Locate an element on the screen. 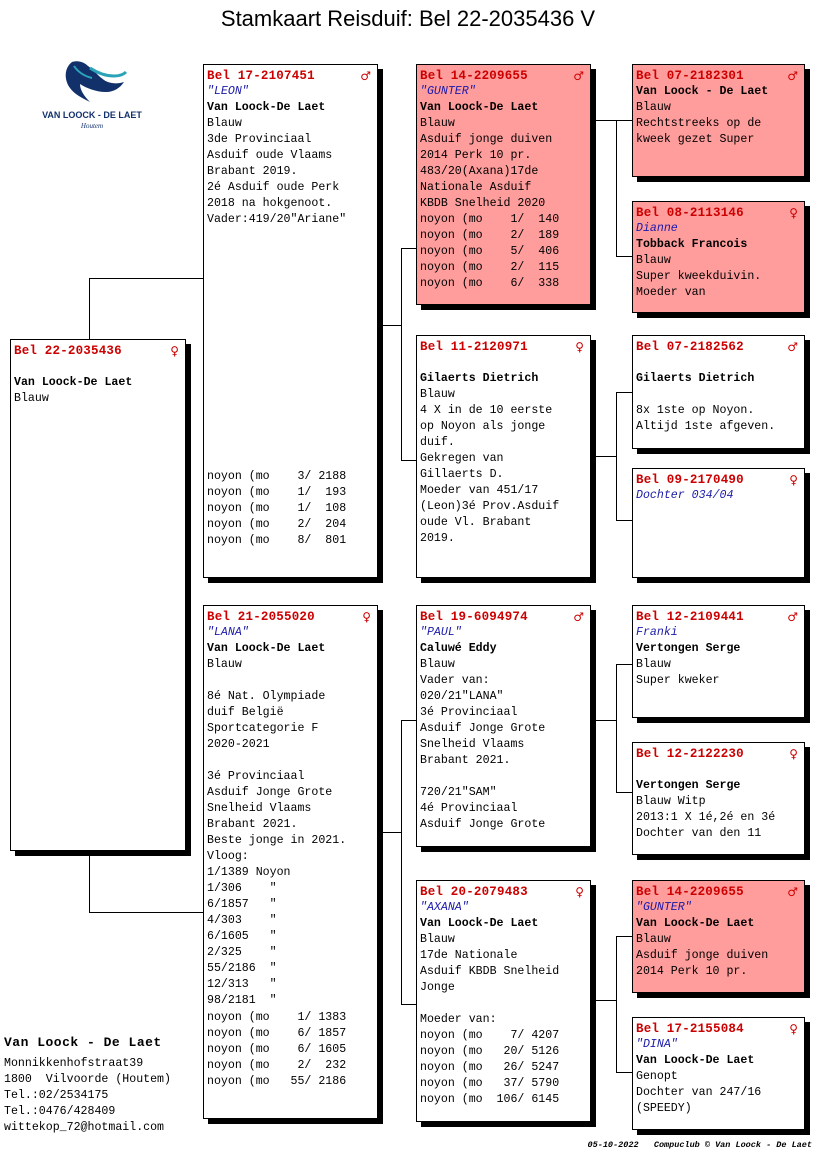 This screenshot has width=816, height=1172. info-line: kweek gezet Super is located at coordinates (695, 139).